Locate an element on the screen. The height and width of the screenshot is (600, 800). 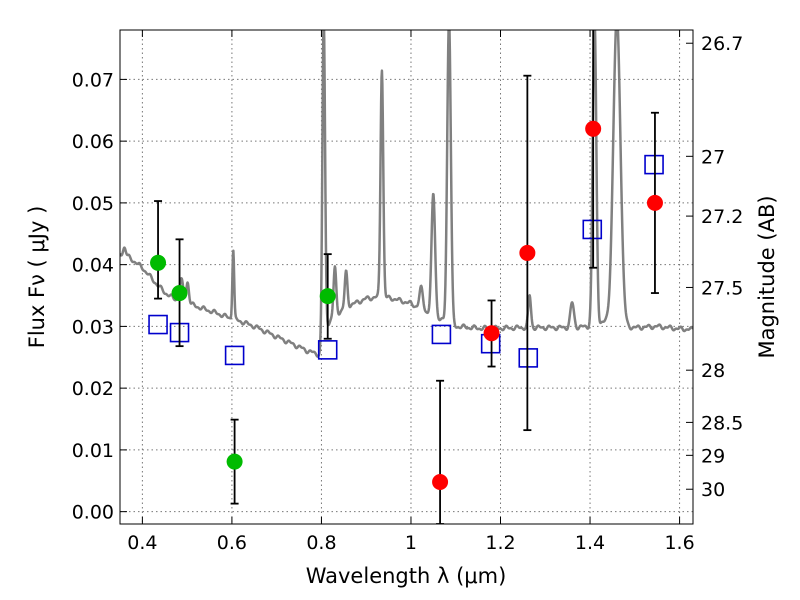
magnitude-tick-label: 28.5 is located at coordinates (722, 423).